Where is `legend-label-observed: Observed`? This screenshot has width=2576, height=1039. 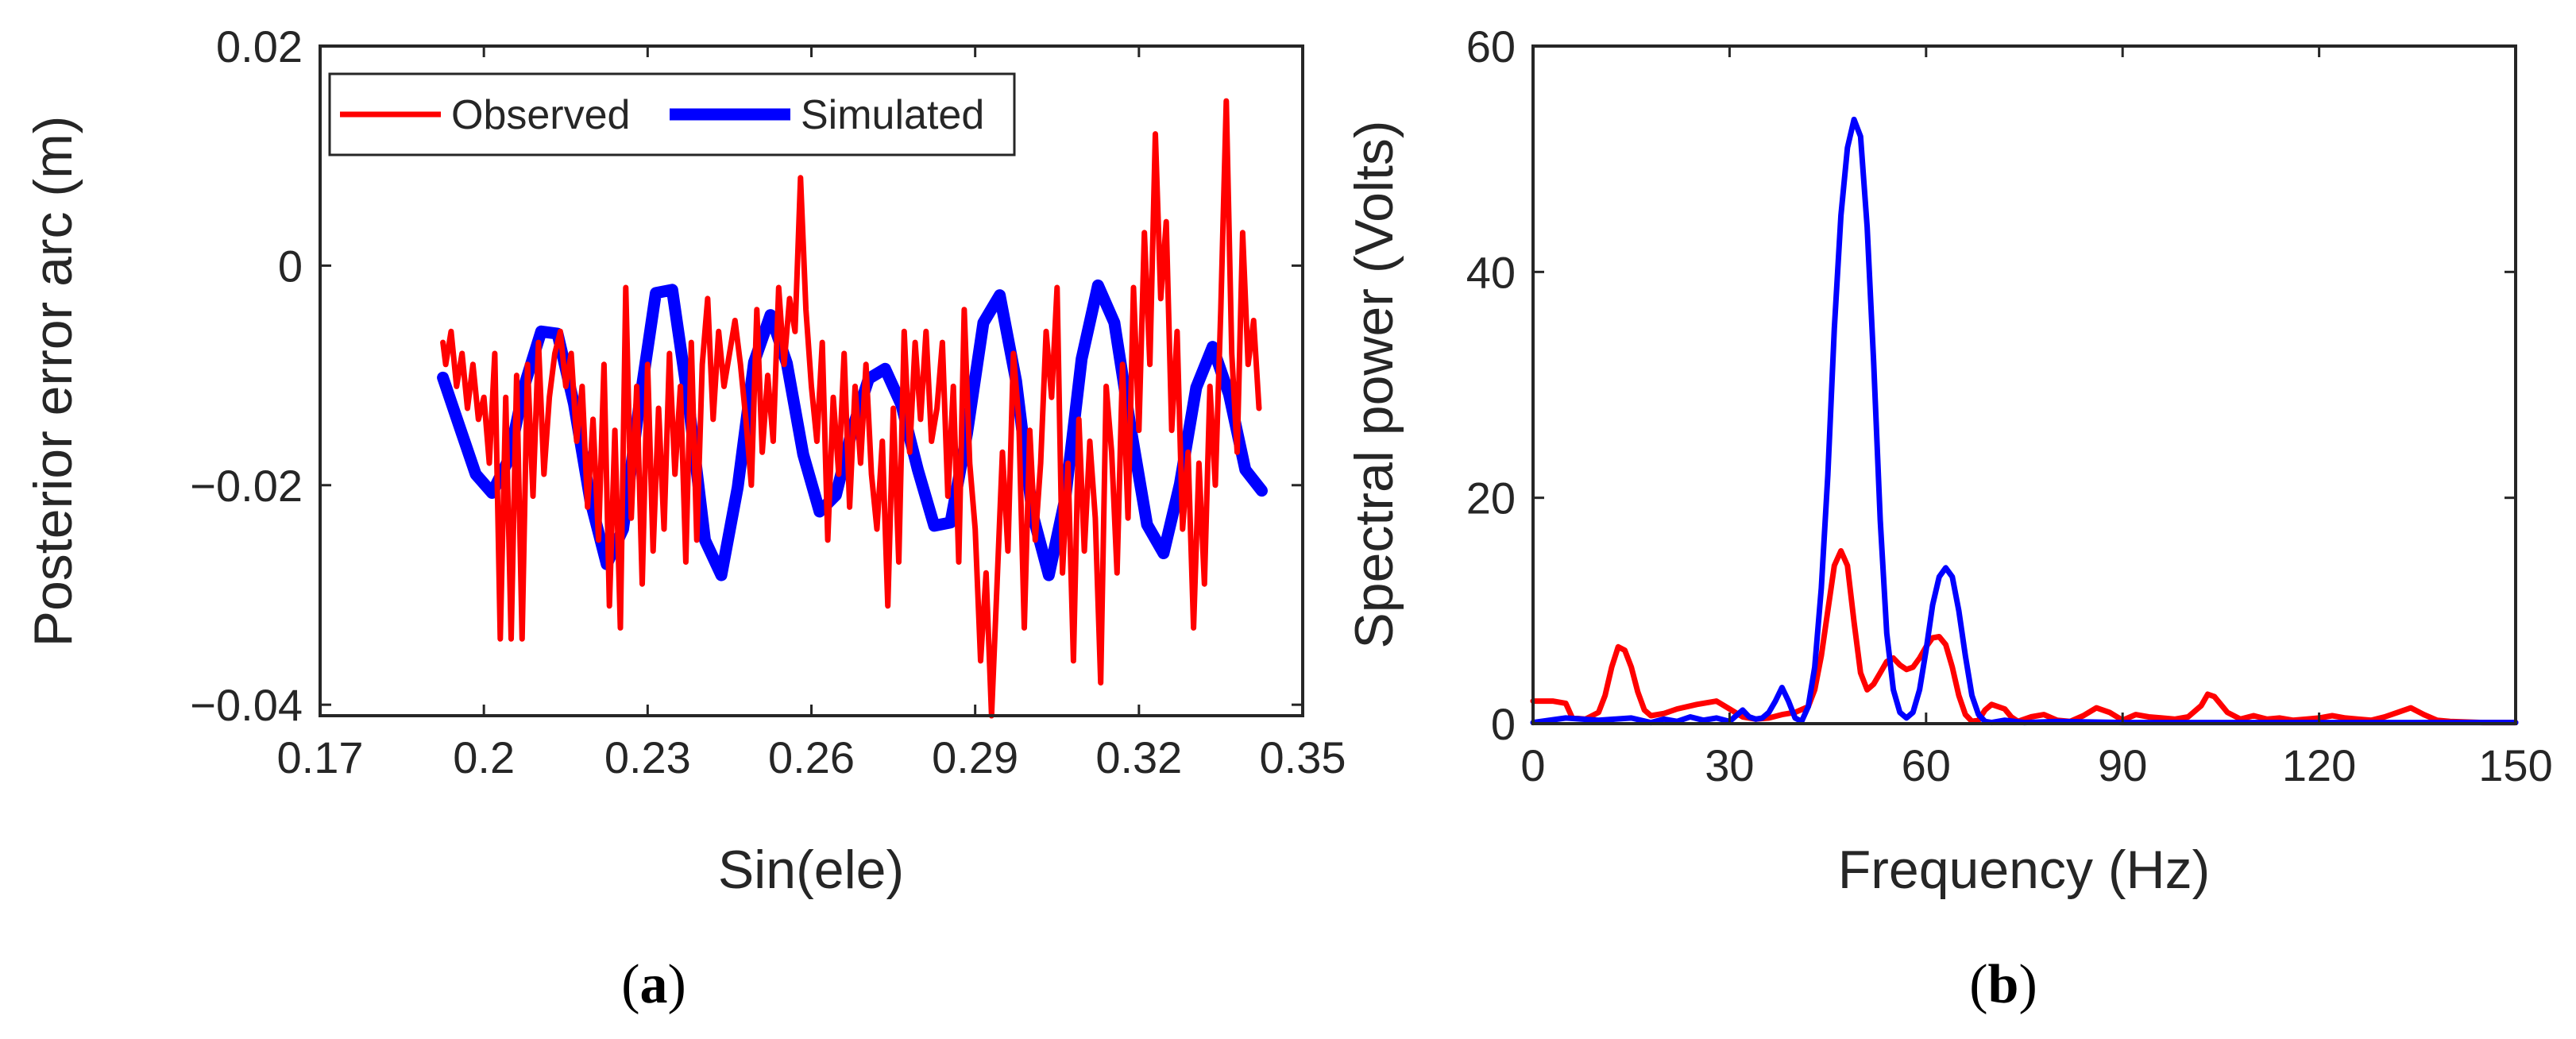
legend-label-observed: Observed is located at coordinates (540, 115).